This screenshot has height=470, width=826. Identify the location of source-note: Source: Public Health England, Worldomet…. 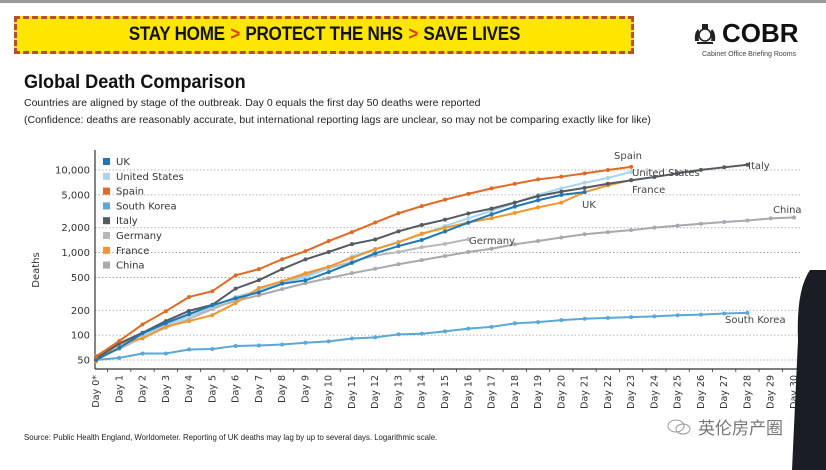
(231, 437).